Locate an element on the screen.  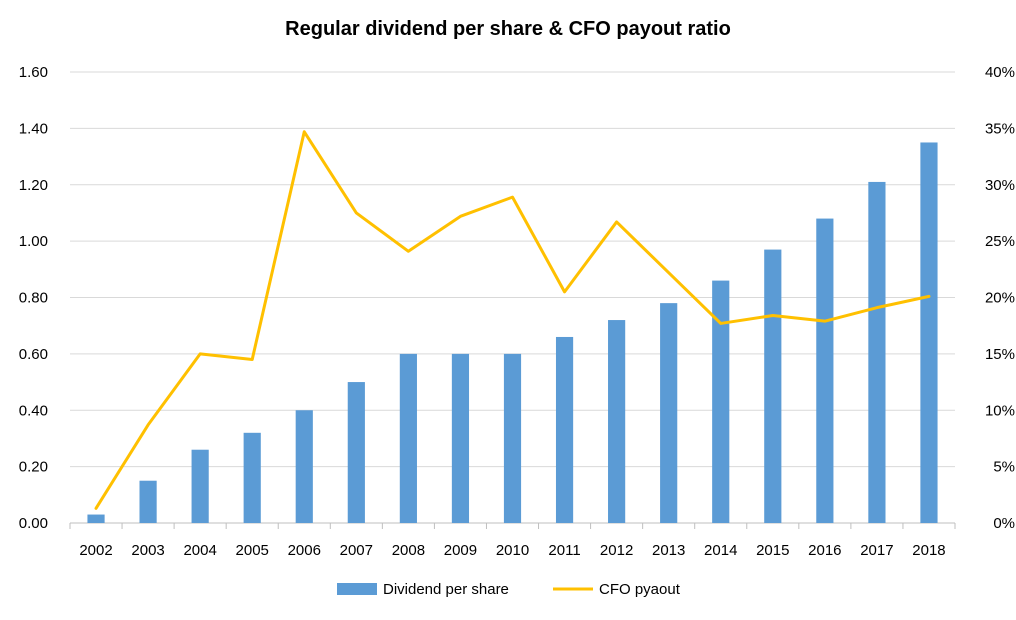
y-right-tick-label: 25% is located at coordinates (1000, 241).